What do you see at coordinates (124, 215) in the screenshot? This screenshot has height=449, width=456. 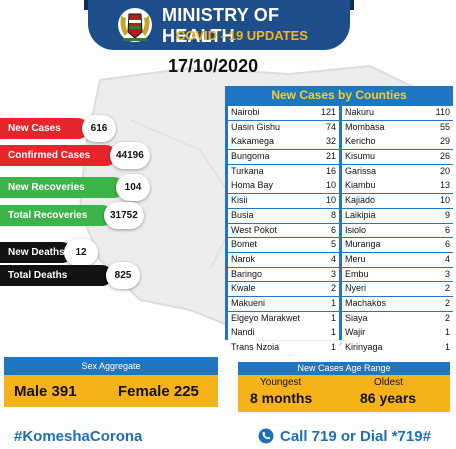 I see `stat-value: 31752` at bounding box center [124, 215].